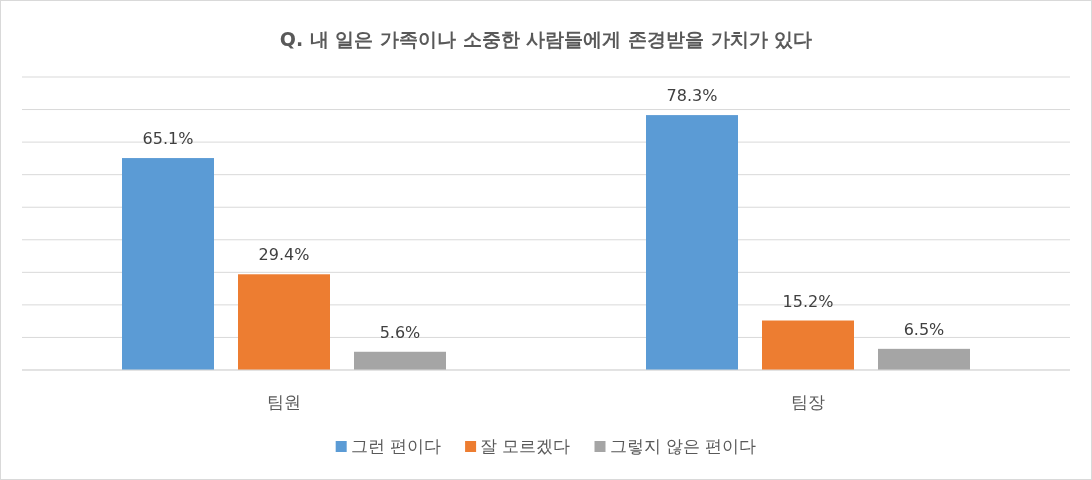 The height and width of the screenshot is (480, 1092). Describe the element at coordinates (546, 39) in the screenshot. I see `chart-title: Q. 내 일은 가족이나 소중한 사람들에게 존경받을 가치가 있다` at that location.